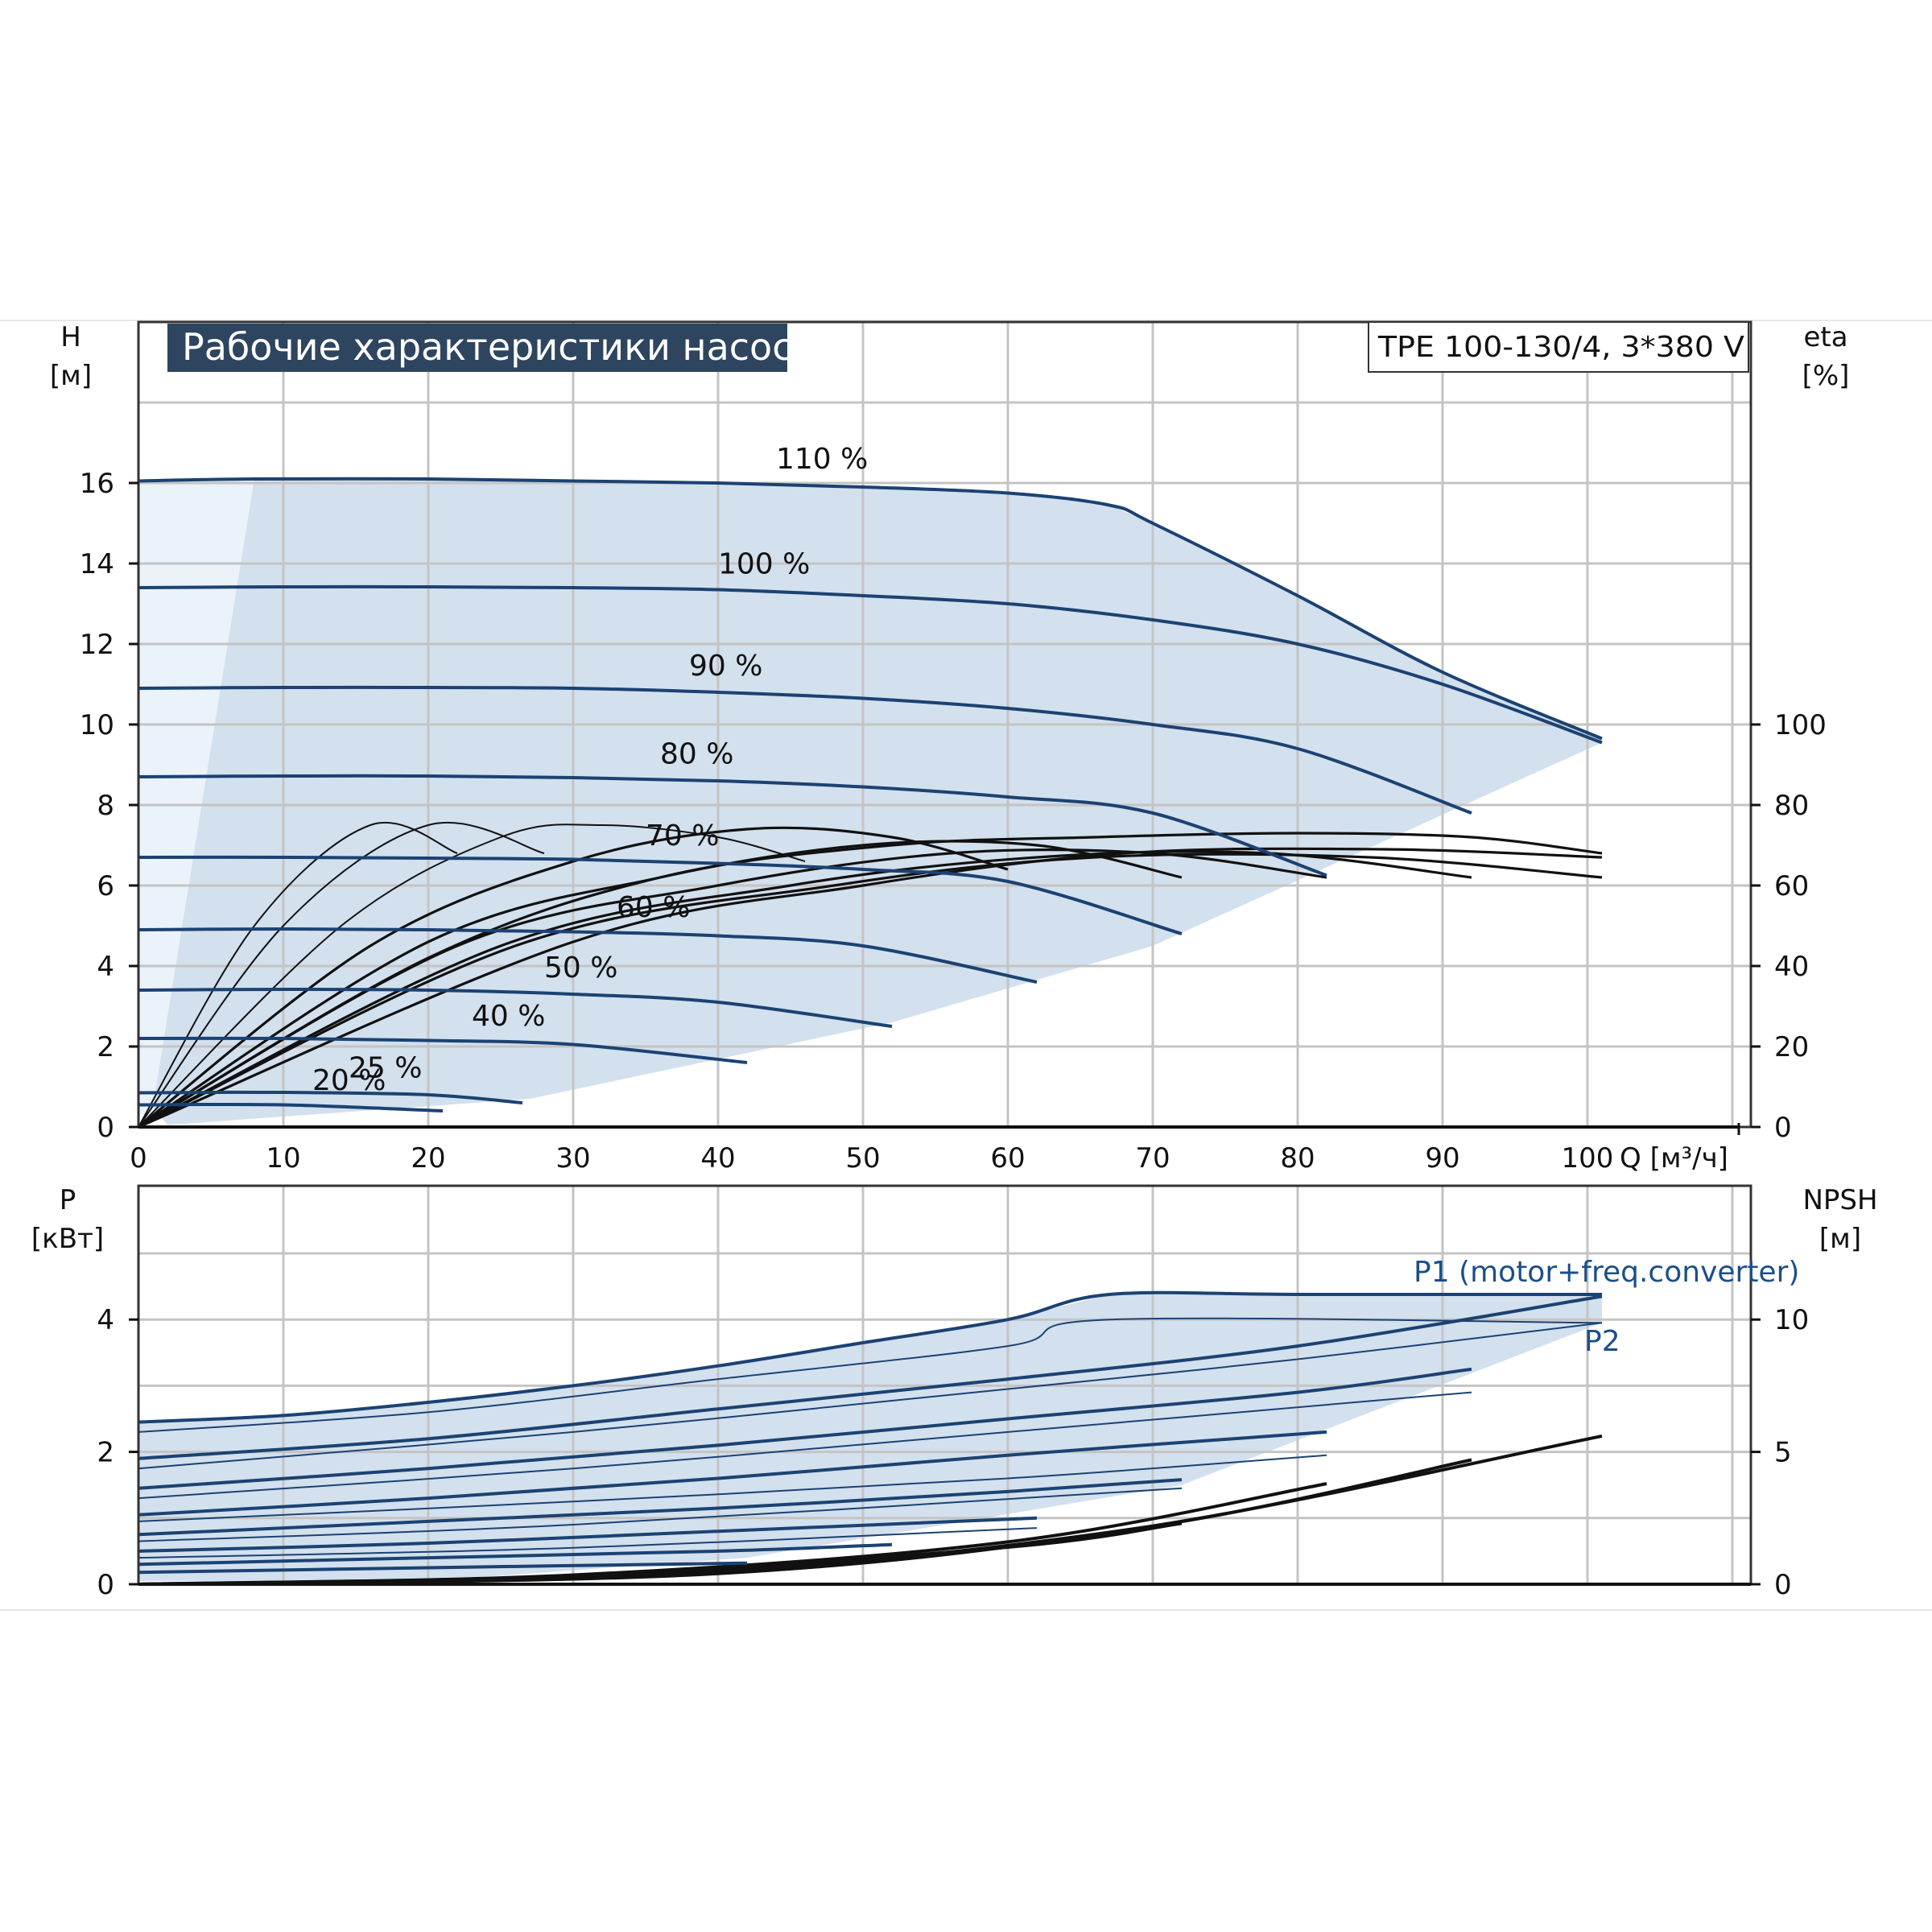  Describe the element at coordinates (822, 459) in the screenshot. I see `head-curve-label: 110 %` at that location.